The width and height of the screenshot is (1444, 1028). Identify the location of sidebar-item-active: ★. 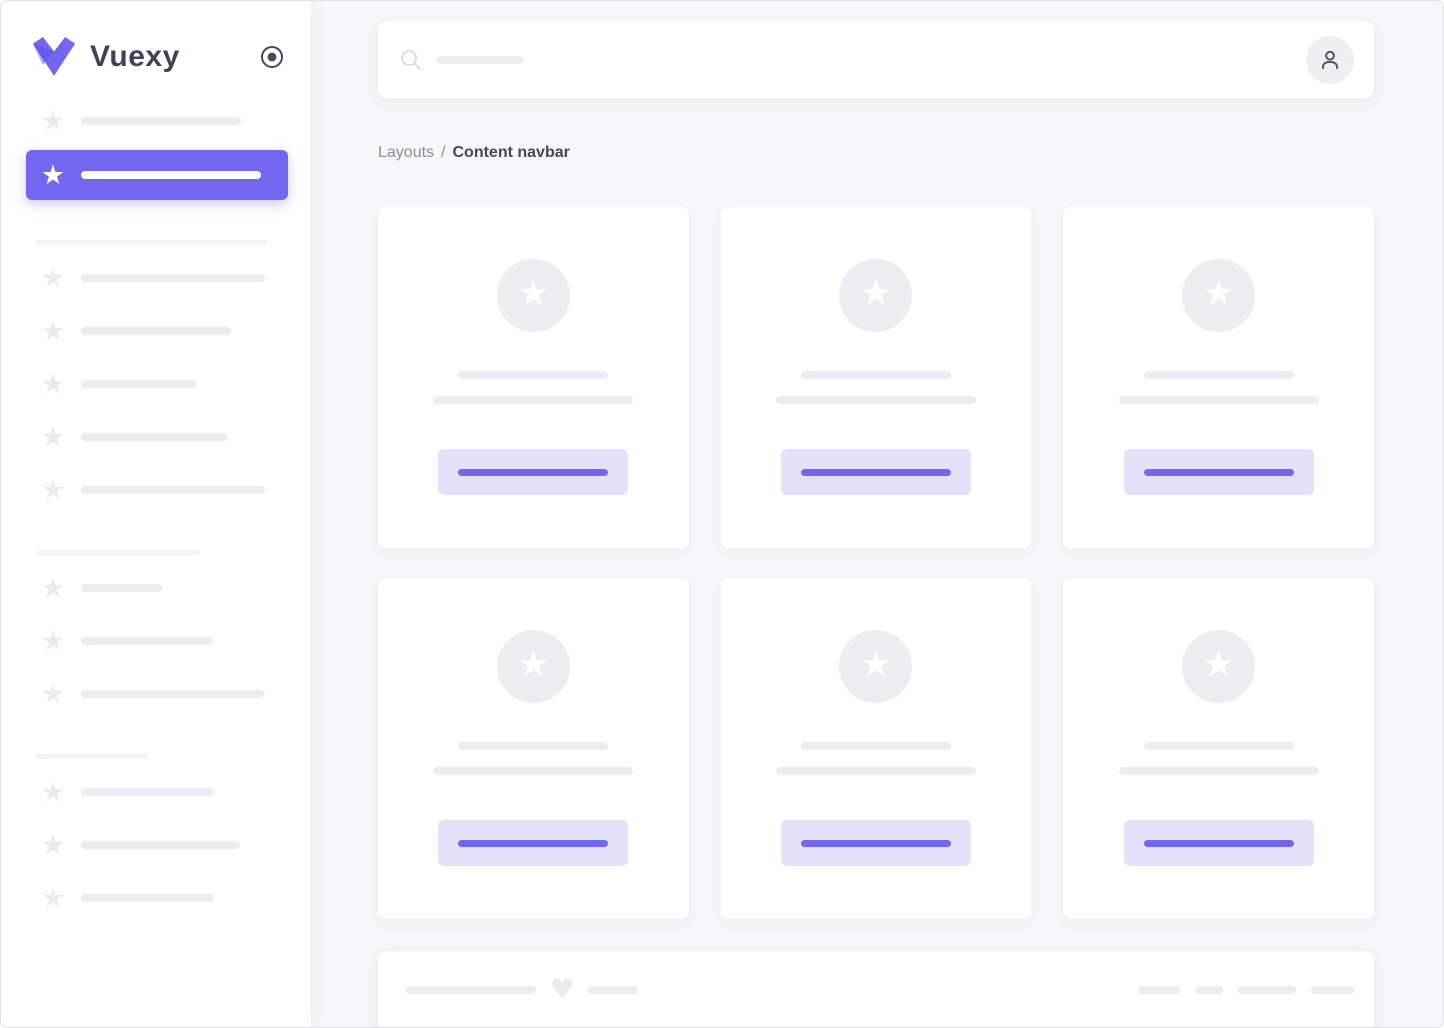
(157, 175).